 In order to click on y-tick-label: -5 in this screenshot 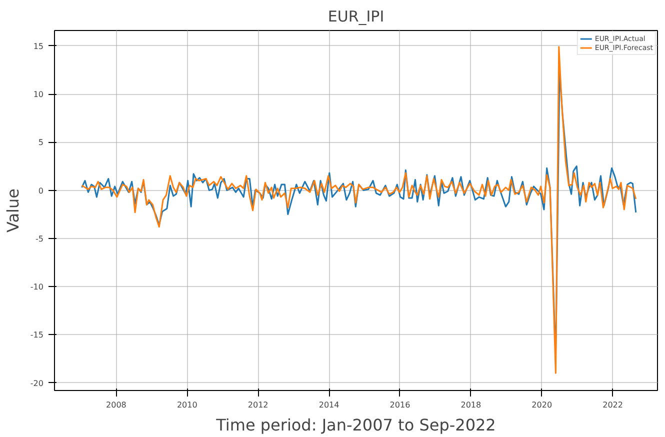, I will do `click(40, 239)`.